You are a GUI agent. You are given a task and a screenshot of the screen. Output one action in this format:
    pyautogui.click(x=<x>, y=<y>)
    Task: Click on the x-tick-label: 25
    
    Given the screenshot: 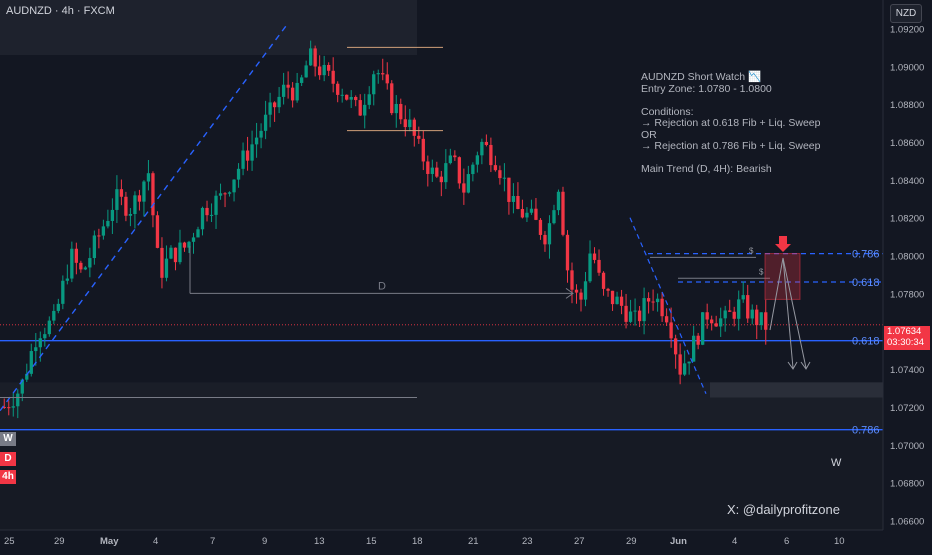 What is the action you would take?
    pyautogui.click(x=9, y=541)
    